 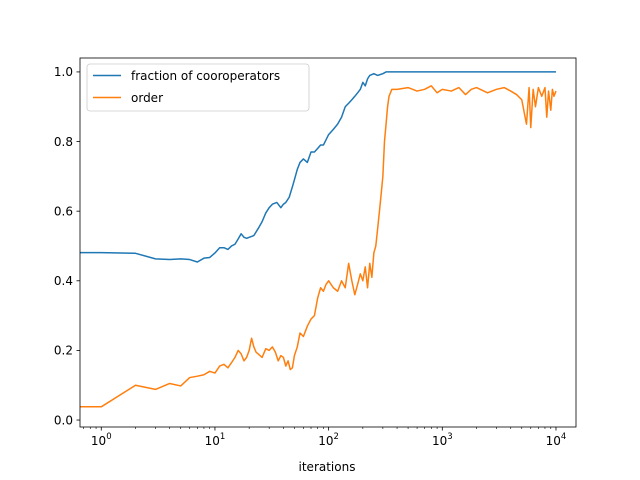 I want to click on y-tick-label: 0.0, so click(x=63, y=420).